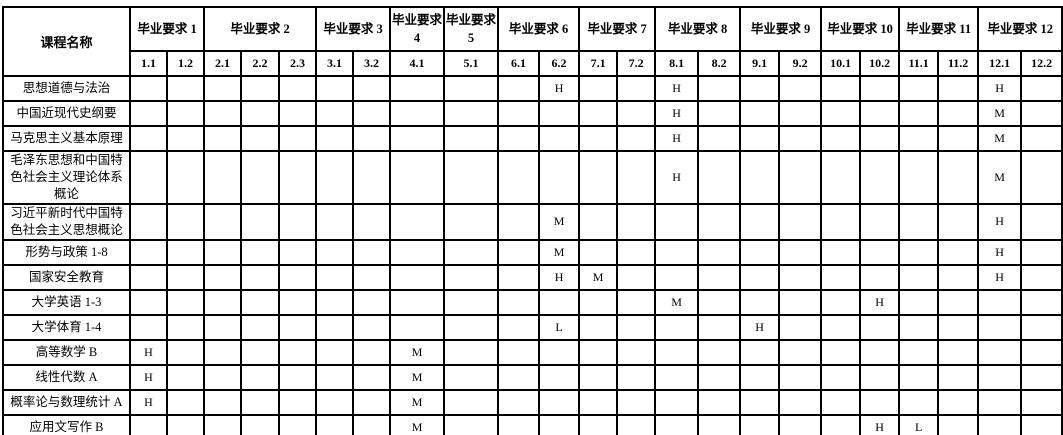 Image resolution: width=1063 pixels, height=435 pixels. What do you see at coordinates (1041, 63) in the screenshot?
I see `indicator-header-12-2: 12.2` at bounding box center [1041, 63].